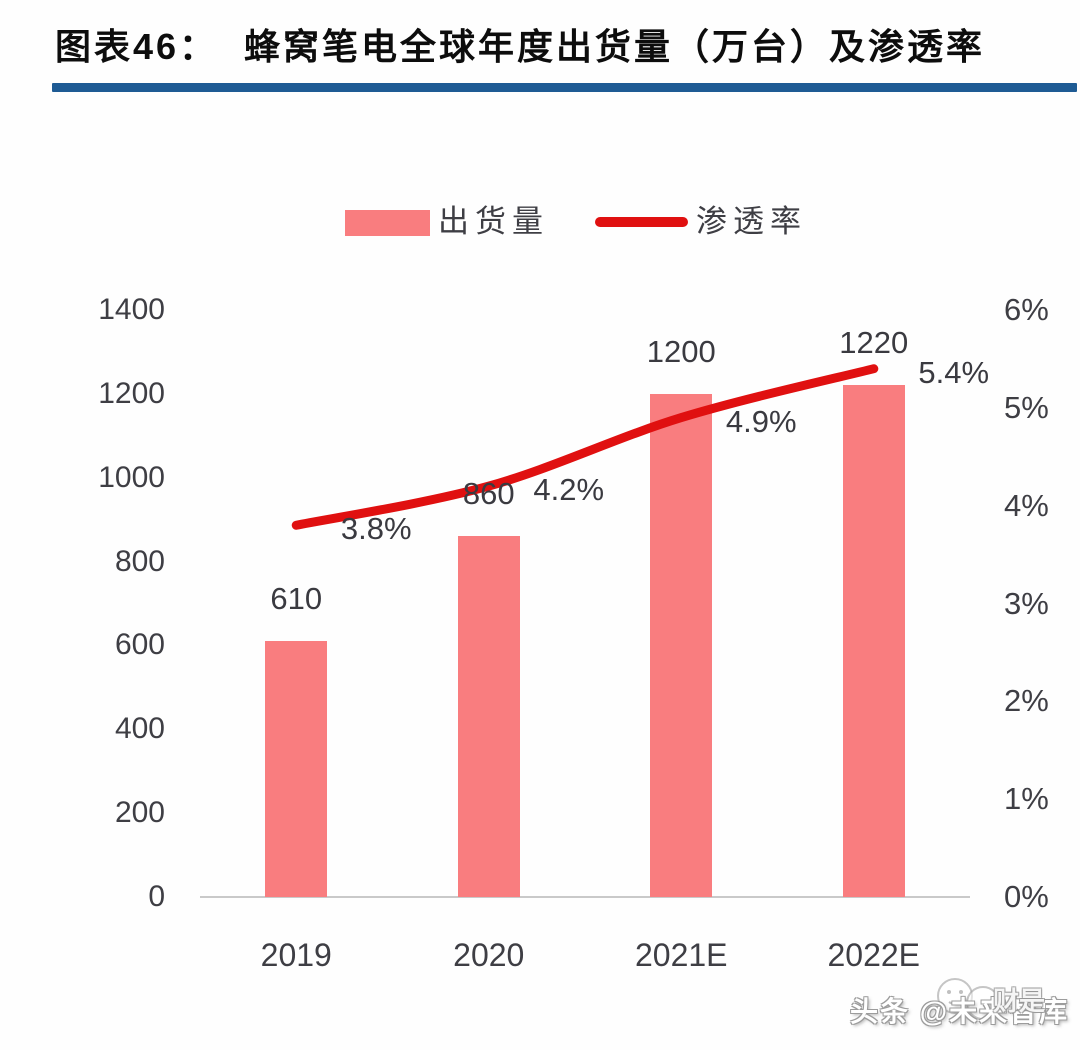 The height and width of the screenshot is (1050, 1080). Describe the element at coordinates (139, 561) in the screenshot. I see `left-axis-tick-800: 800` at that location.